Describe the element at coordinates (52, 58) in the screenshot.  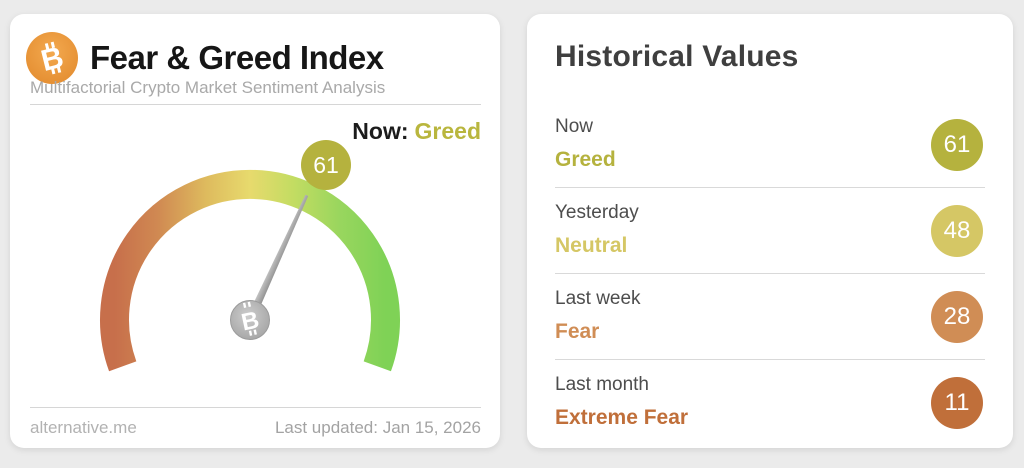
I see `bitcoin-icon: B` at that location.